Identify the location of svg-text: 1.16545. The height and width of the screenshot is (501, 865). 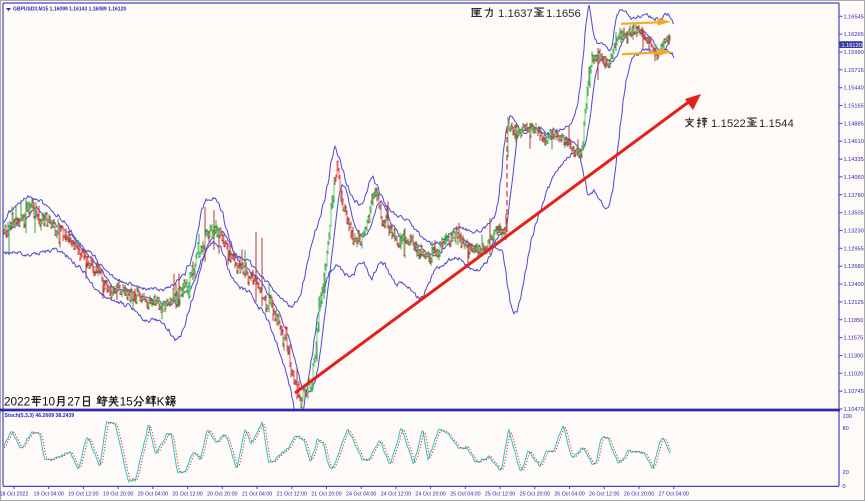
(854, 17).